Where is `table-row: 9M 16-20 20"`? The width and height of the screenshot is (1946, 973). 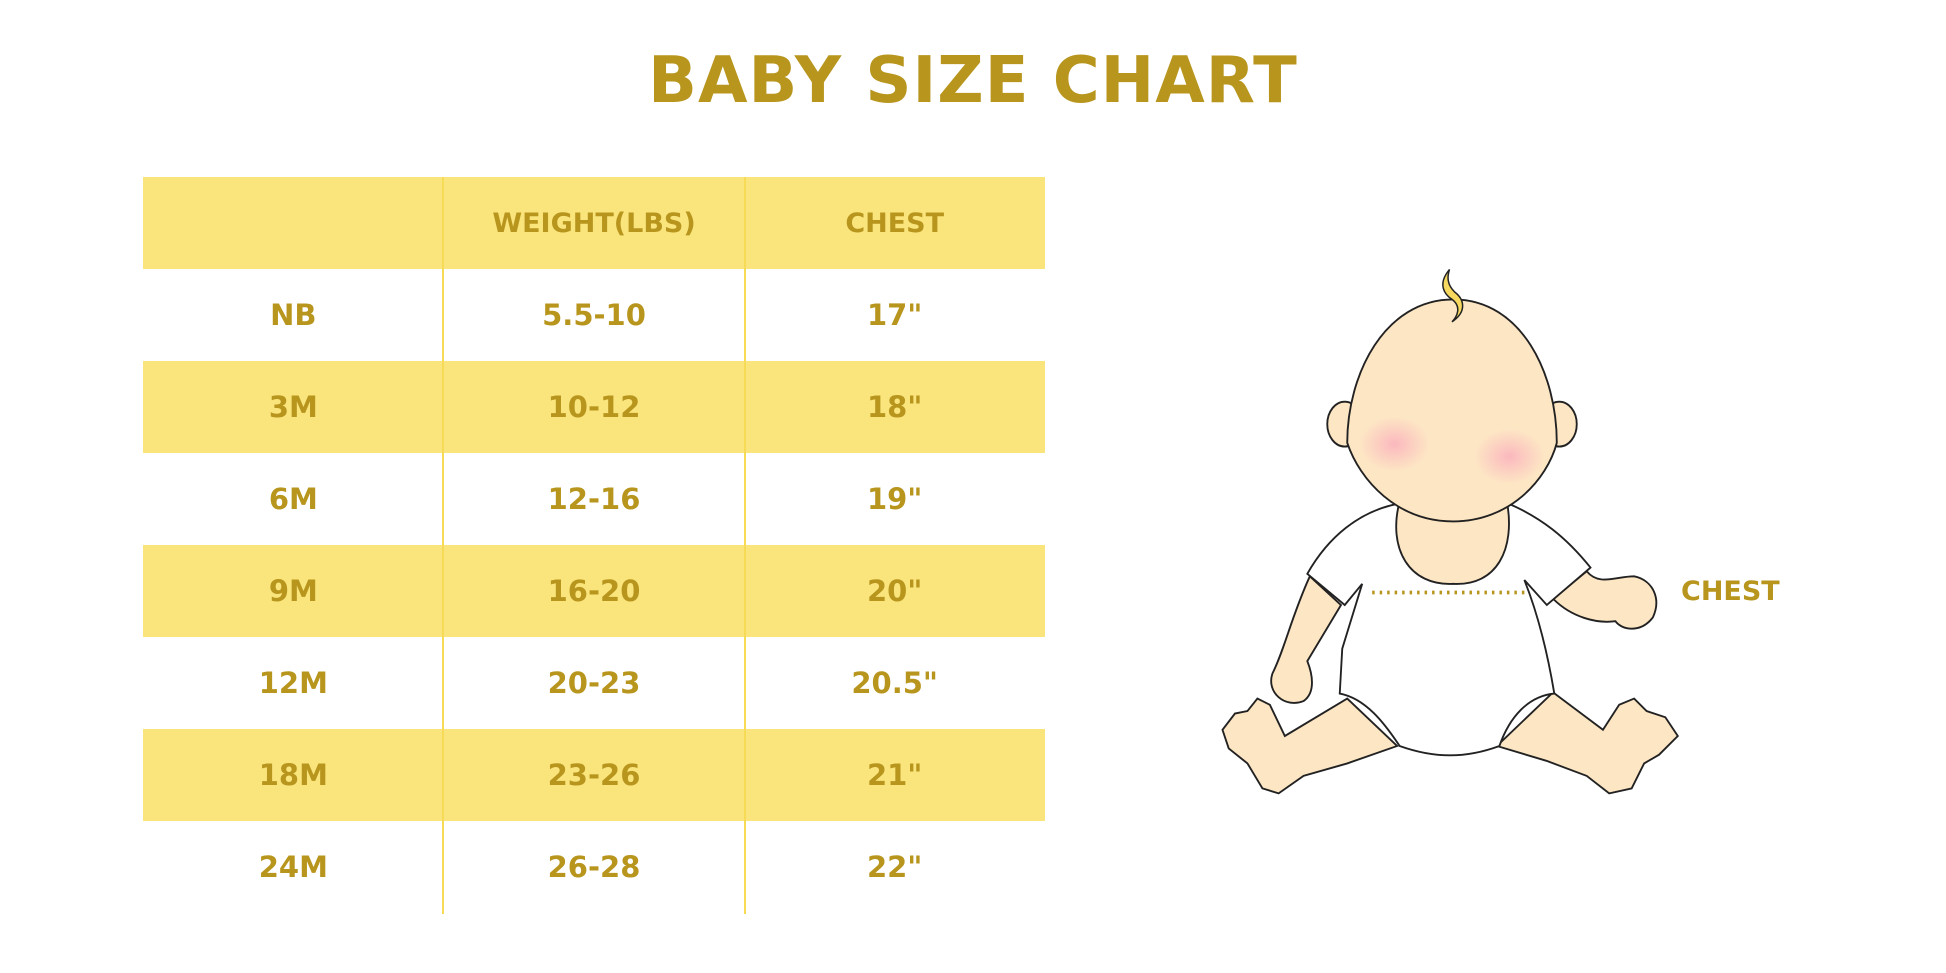 table-row: 9M 16-20 20" is located at coordinates (594, 591).